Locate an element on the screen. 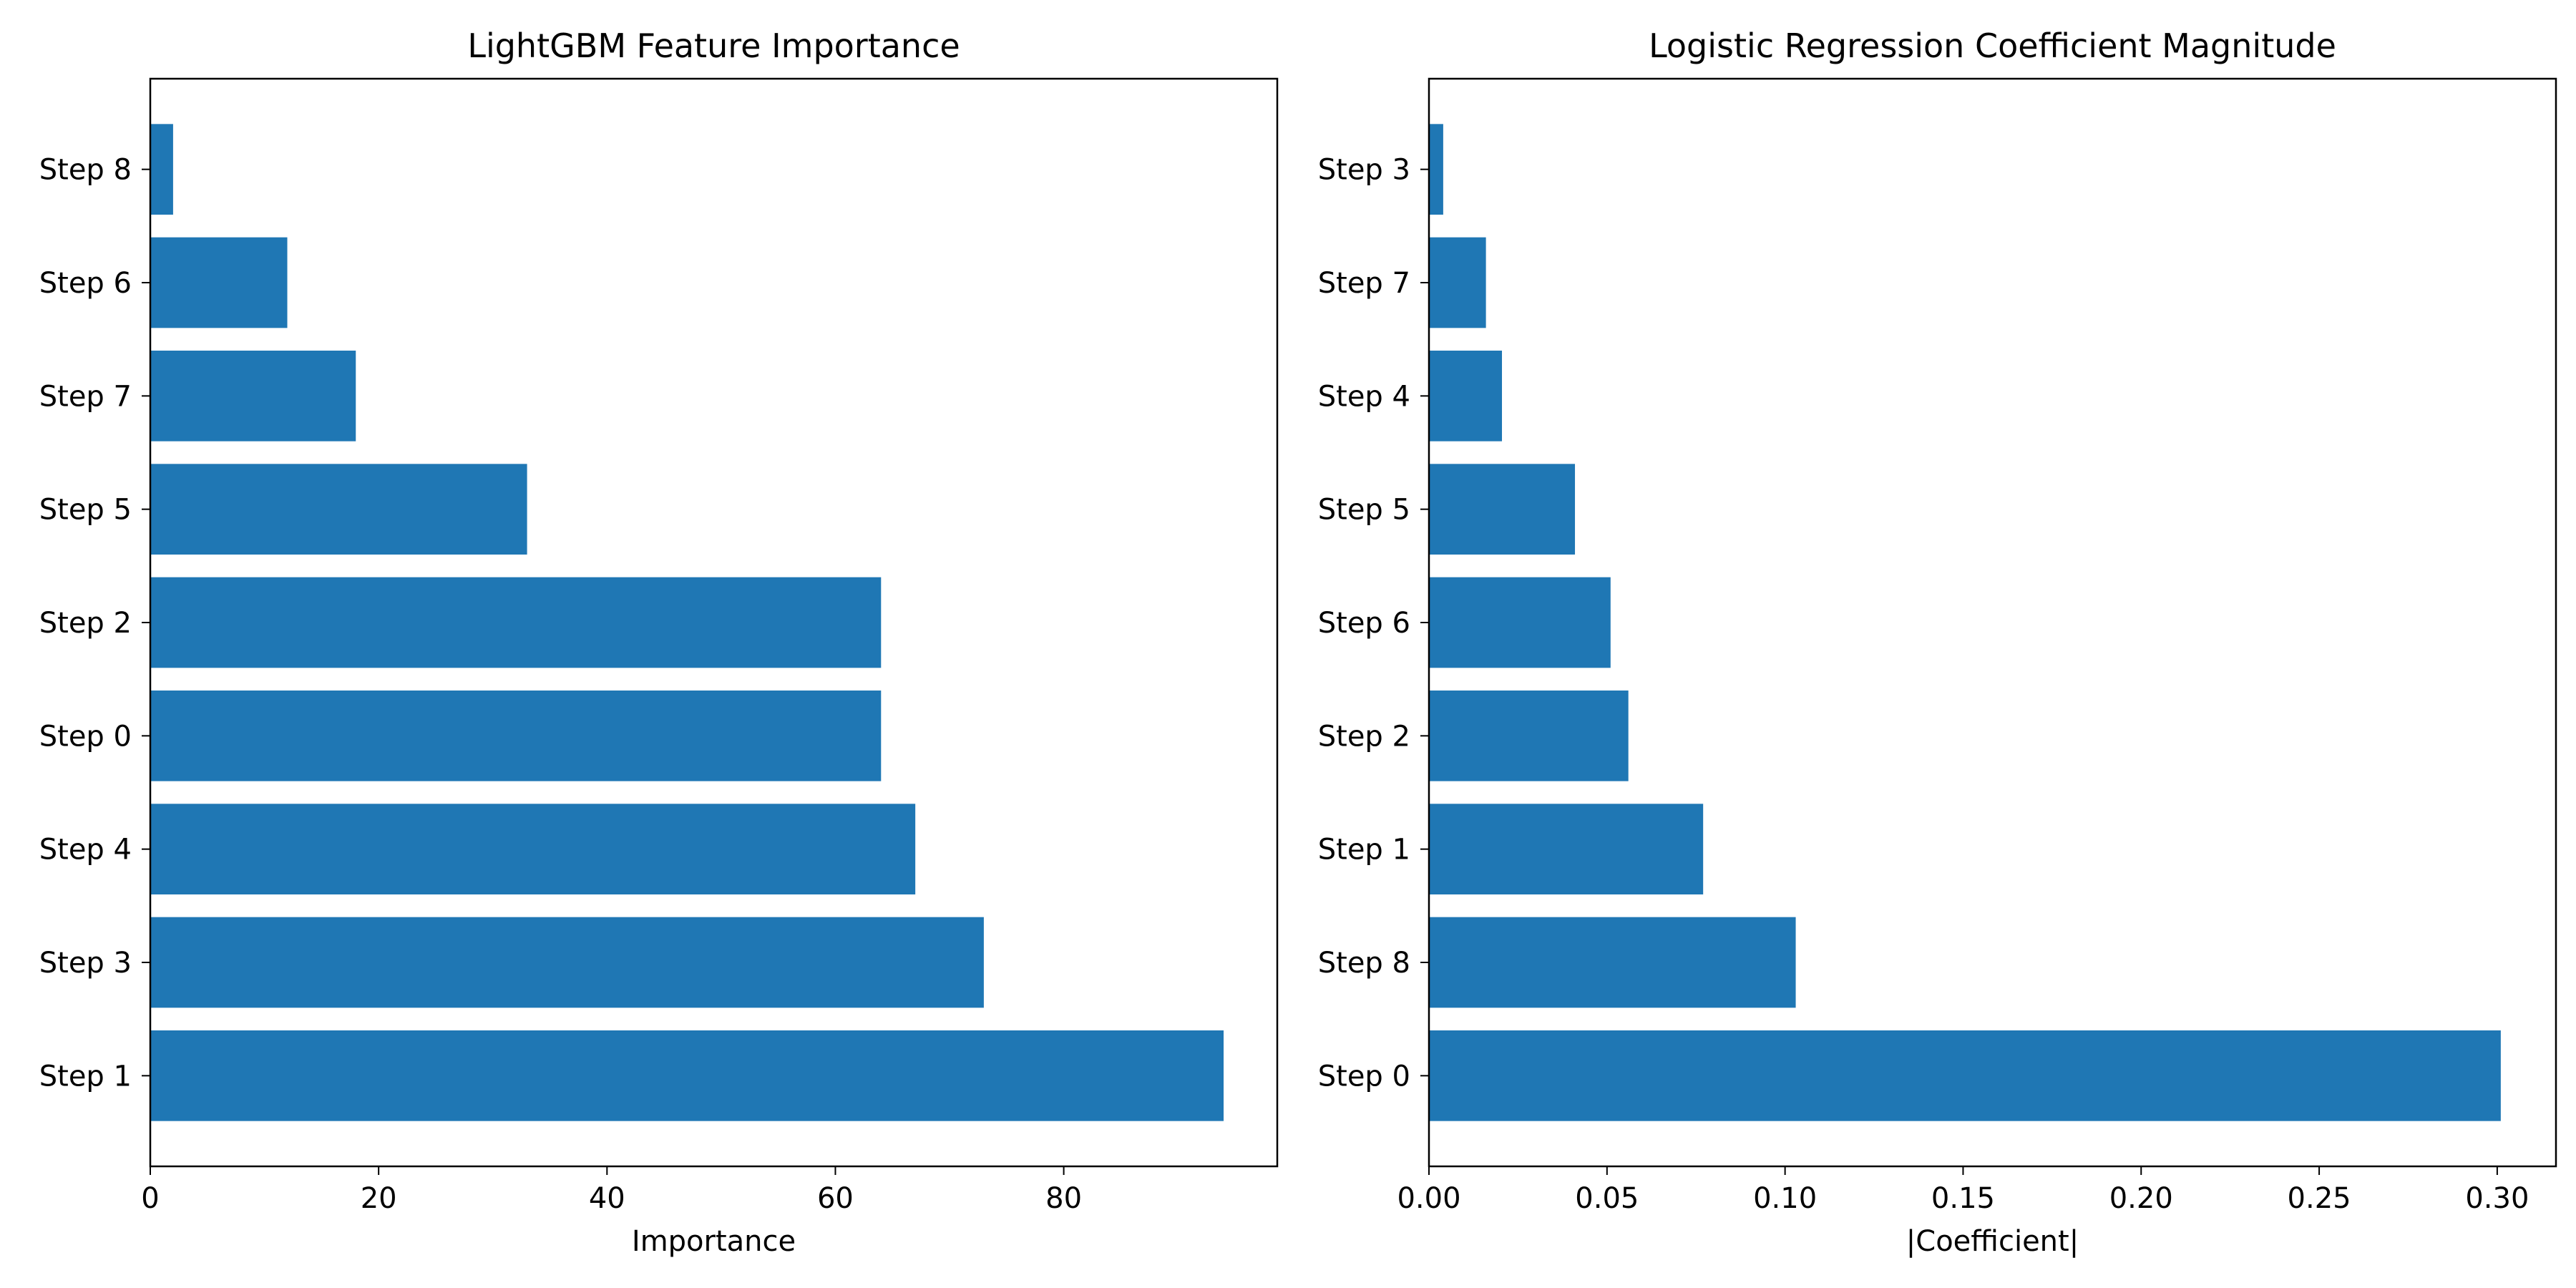 The image size is (2576, 1288). x-tick-label: 0.15 is located at coordinates (1963, 1198).